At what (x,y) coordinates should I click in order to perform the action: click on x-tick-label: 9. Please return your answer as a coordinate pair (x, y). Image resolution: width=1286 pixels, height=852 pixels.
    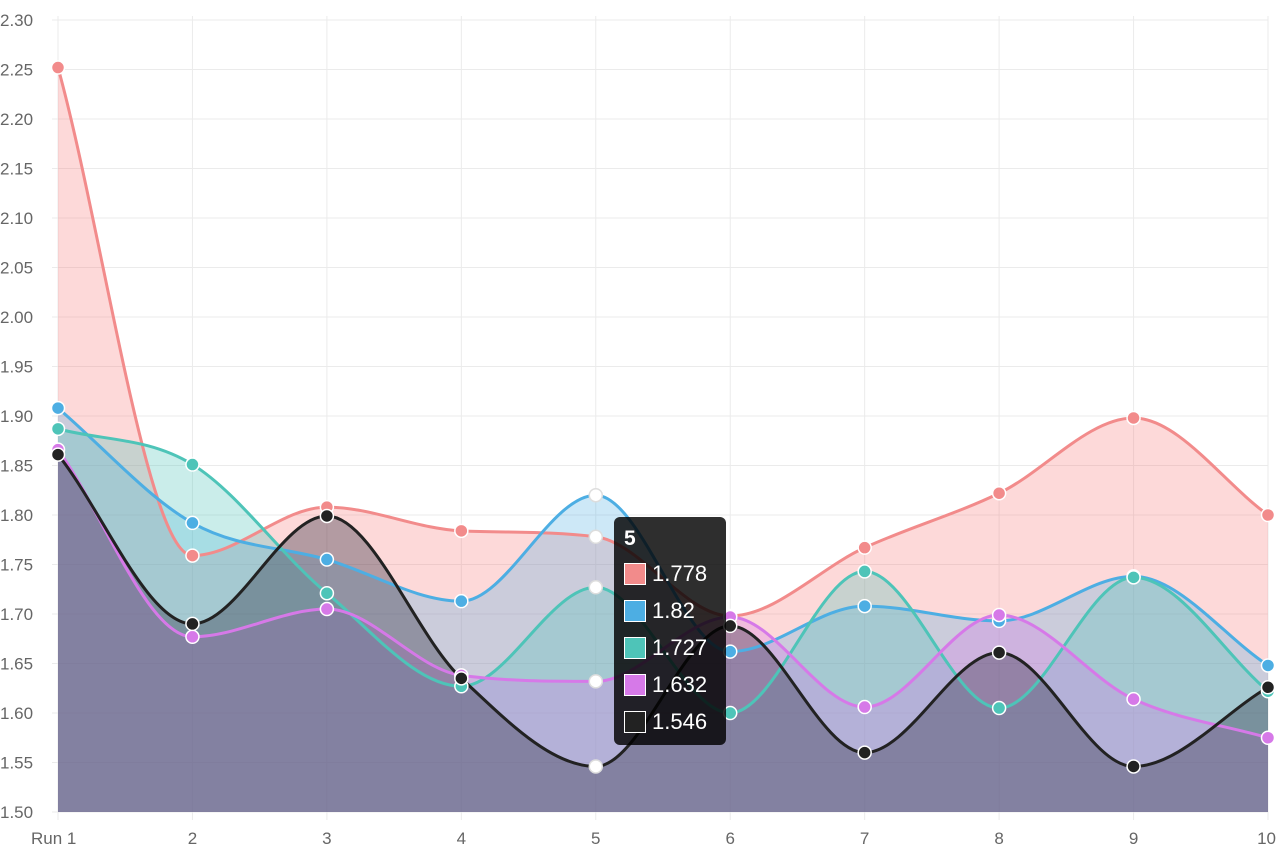
    Looking at the image, I should click on (1133, 838).